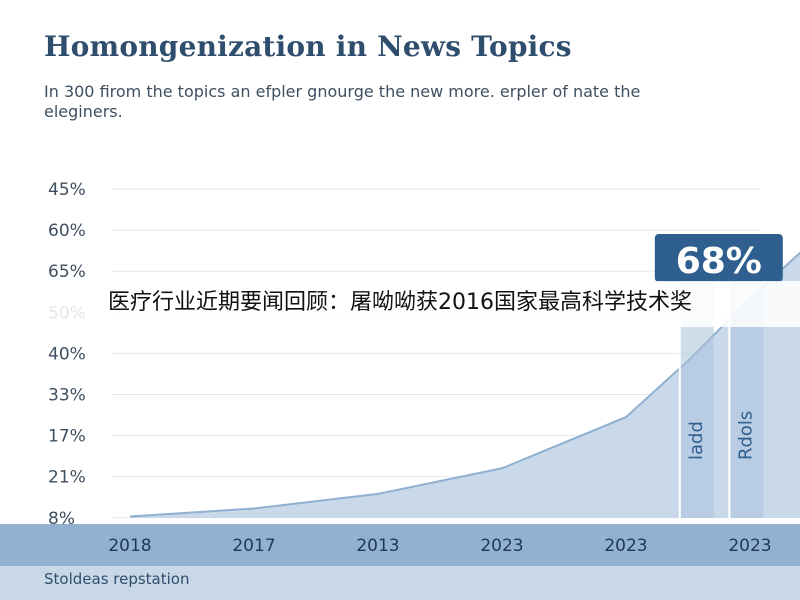 The image size is (800, 600). I want to click on callout-box, so click(718, 258).